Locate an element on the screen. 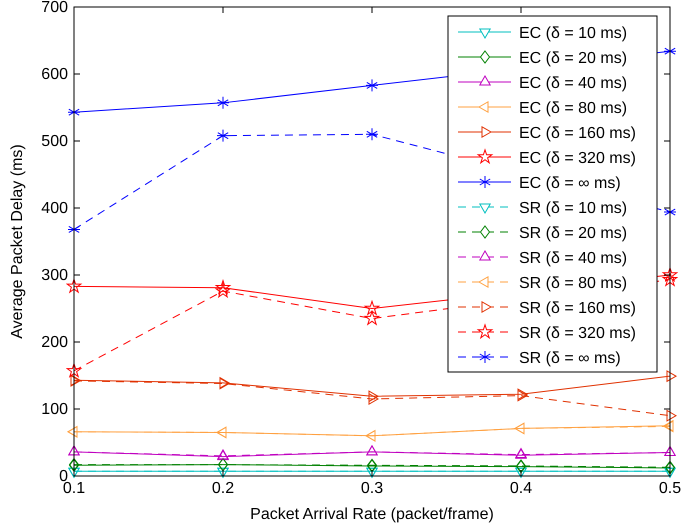 The width and height of the screenshot is (683, 529). legend-label: EC (δ = 10 ms) is located at coordinates (573, 33).